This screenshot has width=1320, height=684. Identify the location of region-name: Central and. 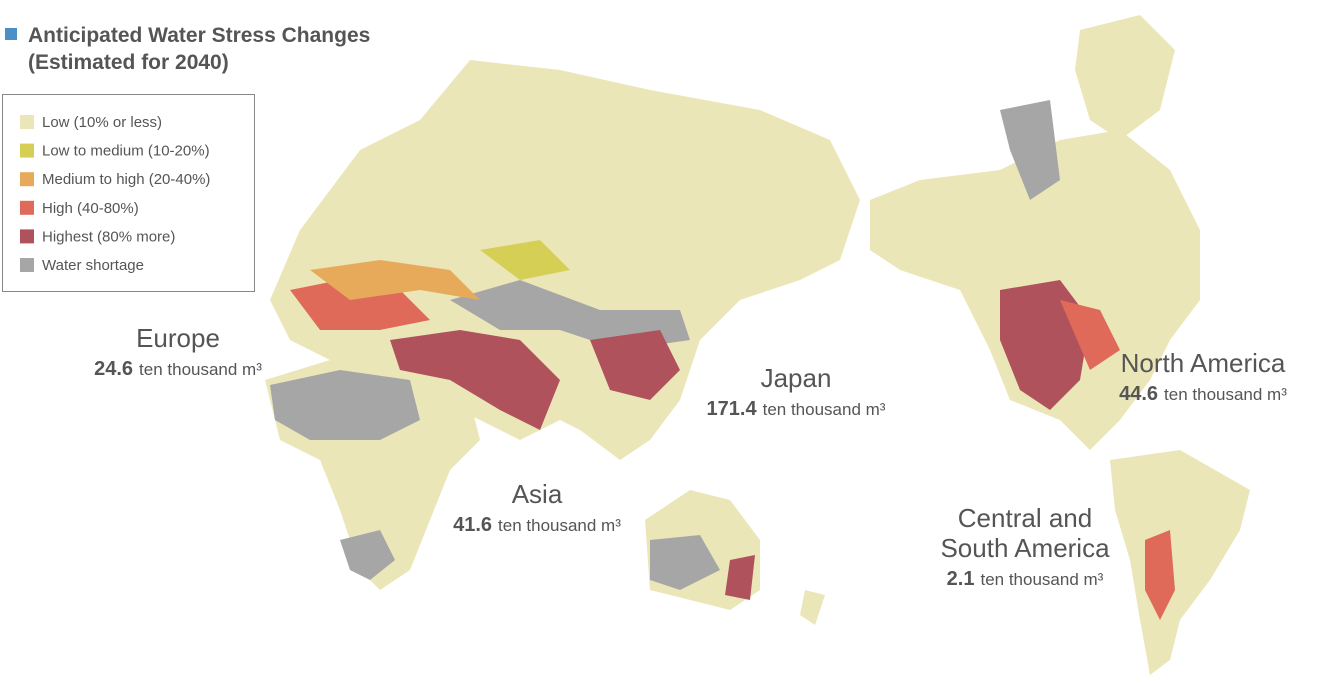
(1025, 518).